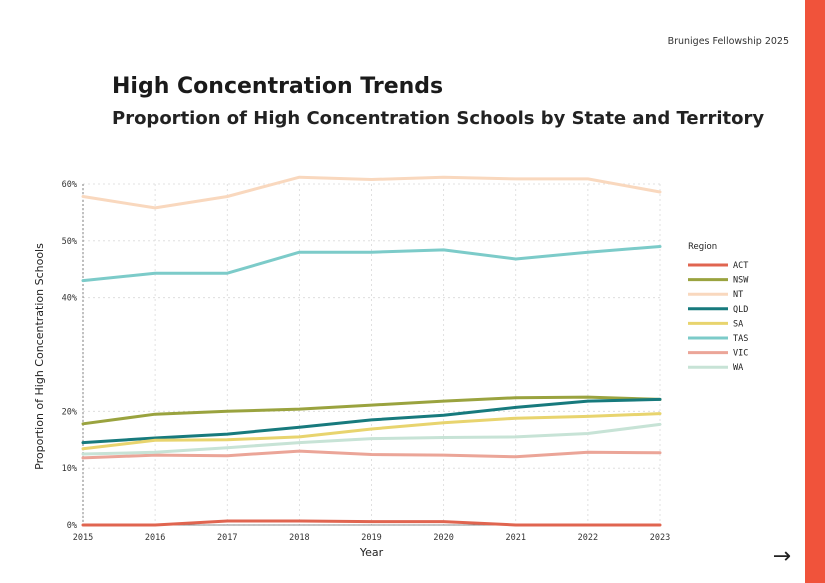  Describe the element at coordinates (371, 439) in the screenshot. I see `series-line-wa` at that location.